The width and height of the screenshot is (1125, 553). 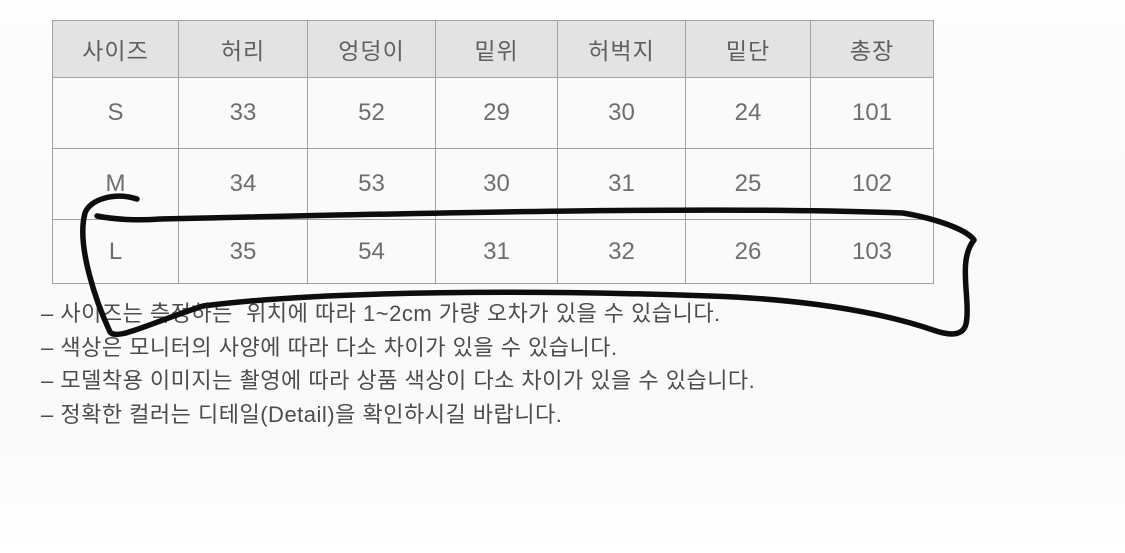 What do you see at coordinates (371, 251) in the screenshot?
I see `value-cell: 54` at bounding box center [371, 251].